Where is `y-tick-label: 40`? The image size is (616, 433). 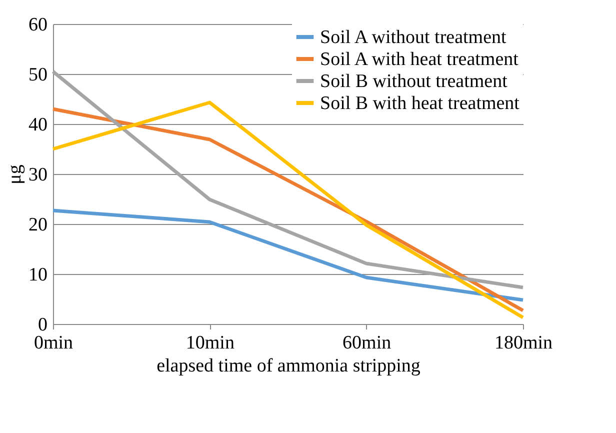 y-tick-label: 40 is located at coordinates (38, 125).